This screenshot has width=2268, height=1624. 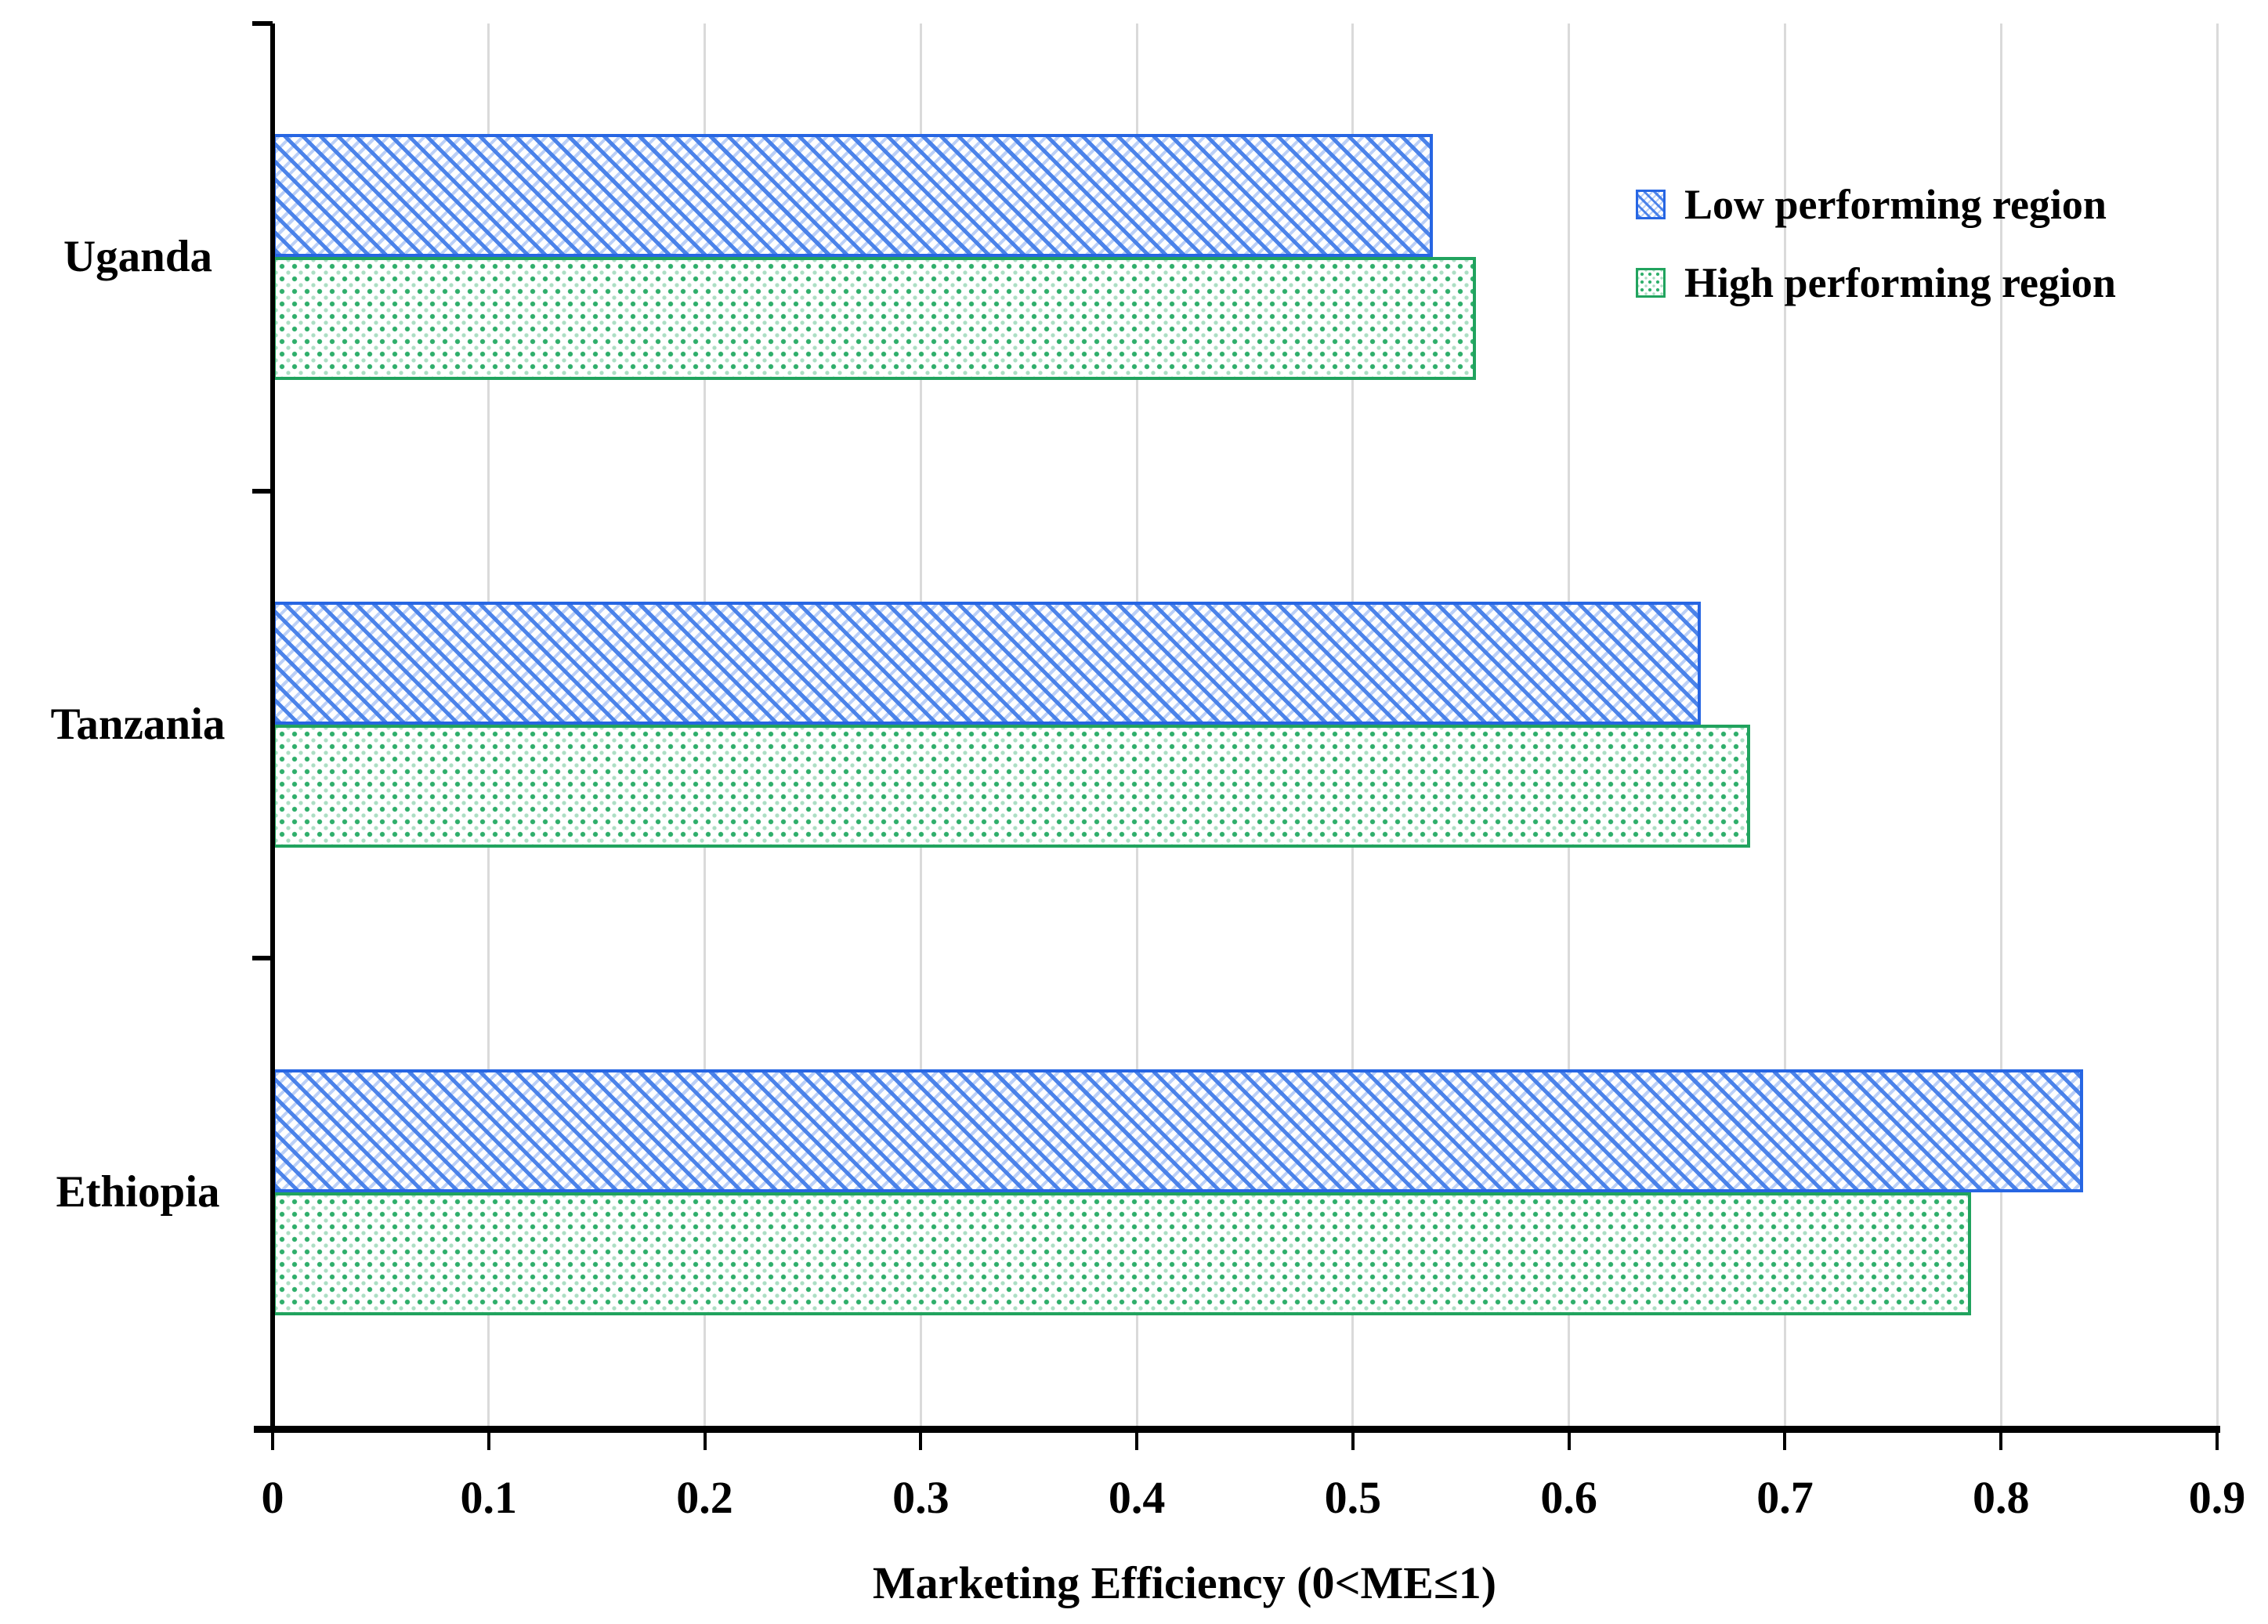 What do you see at coordinates (489, 1497) in the screenshot?
I see `x-tick-label: 0.1` at bounding box center [489, 1497].